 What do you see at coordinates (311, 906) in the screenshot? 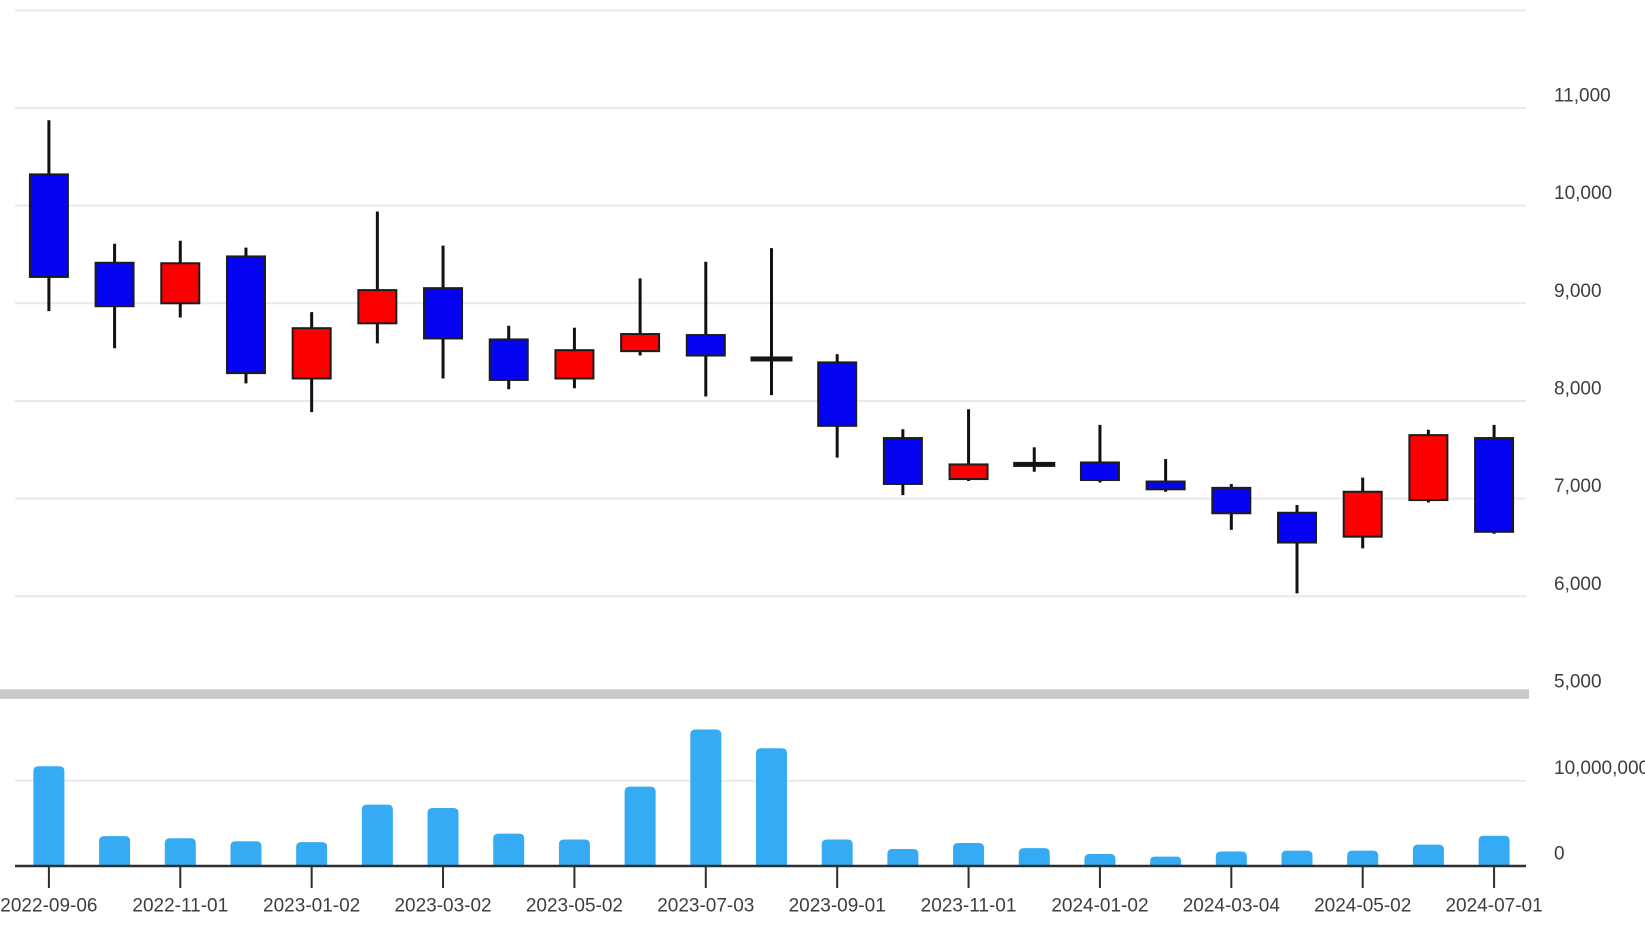
I see `date-label: 2023-01-02` at bounding box center [311, 906].